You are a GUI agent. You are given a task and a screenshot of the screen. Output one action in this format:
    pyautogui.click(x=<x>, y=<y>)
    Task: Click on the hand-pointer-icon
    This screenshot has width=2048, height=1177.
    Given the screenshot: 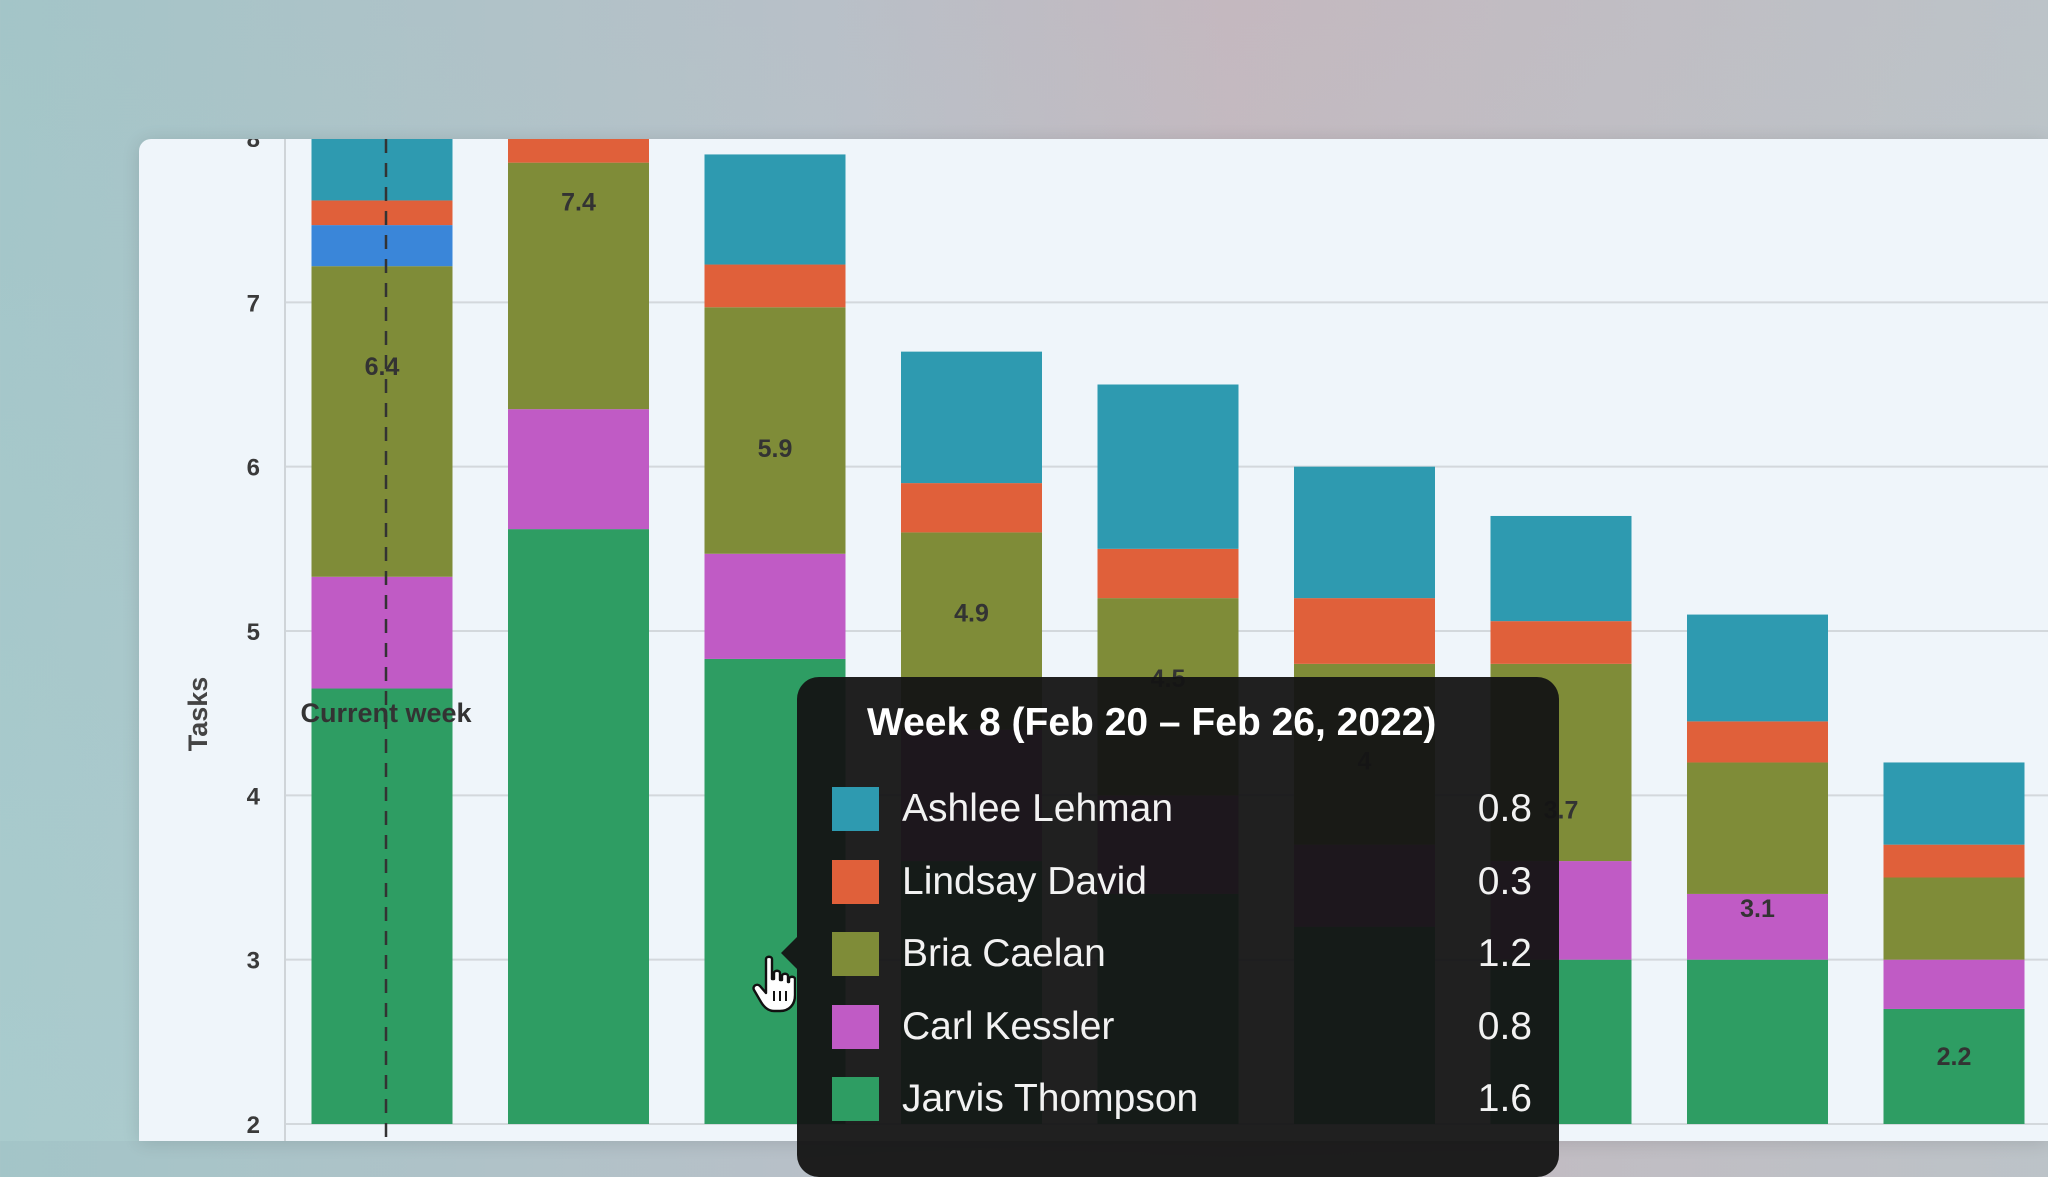 What is the action you would take?
    pyautogui.click(x=774, y=984)
    